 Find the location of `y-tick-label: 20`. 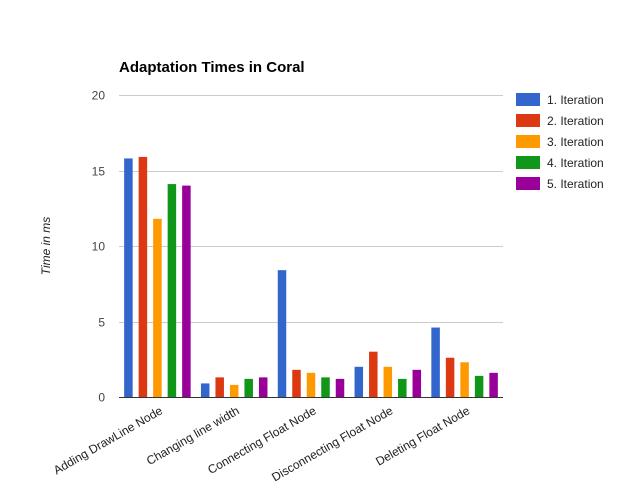

y-tick-label: 20 is located at coordinates (99, 96).